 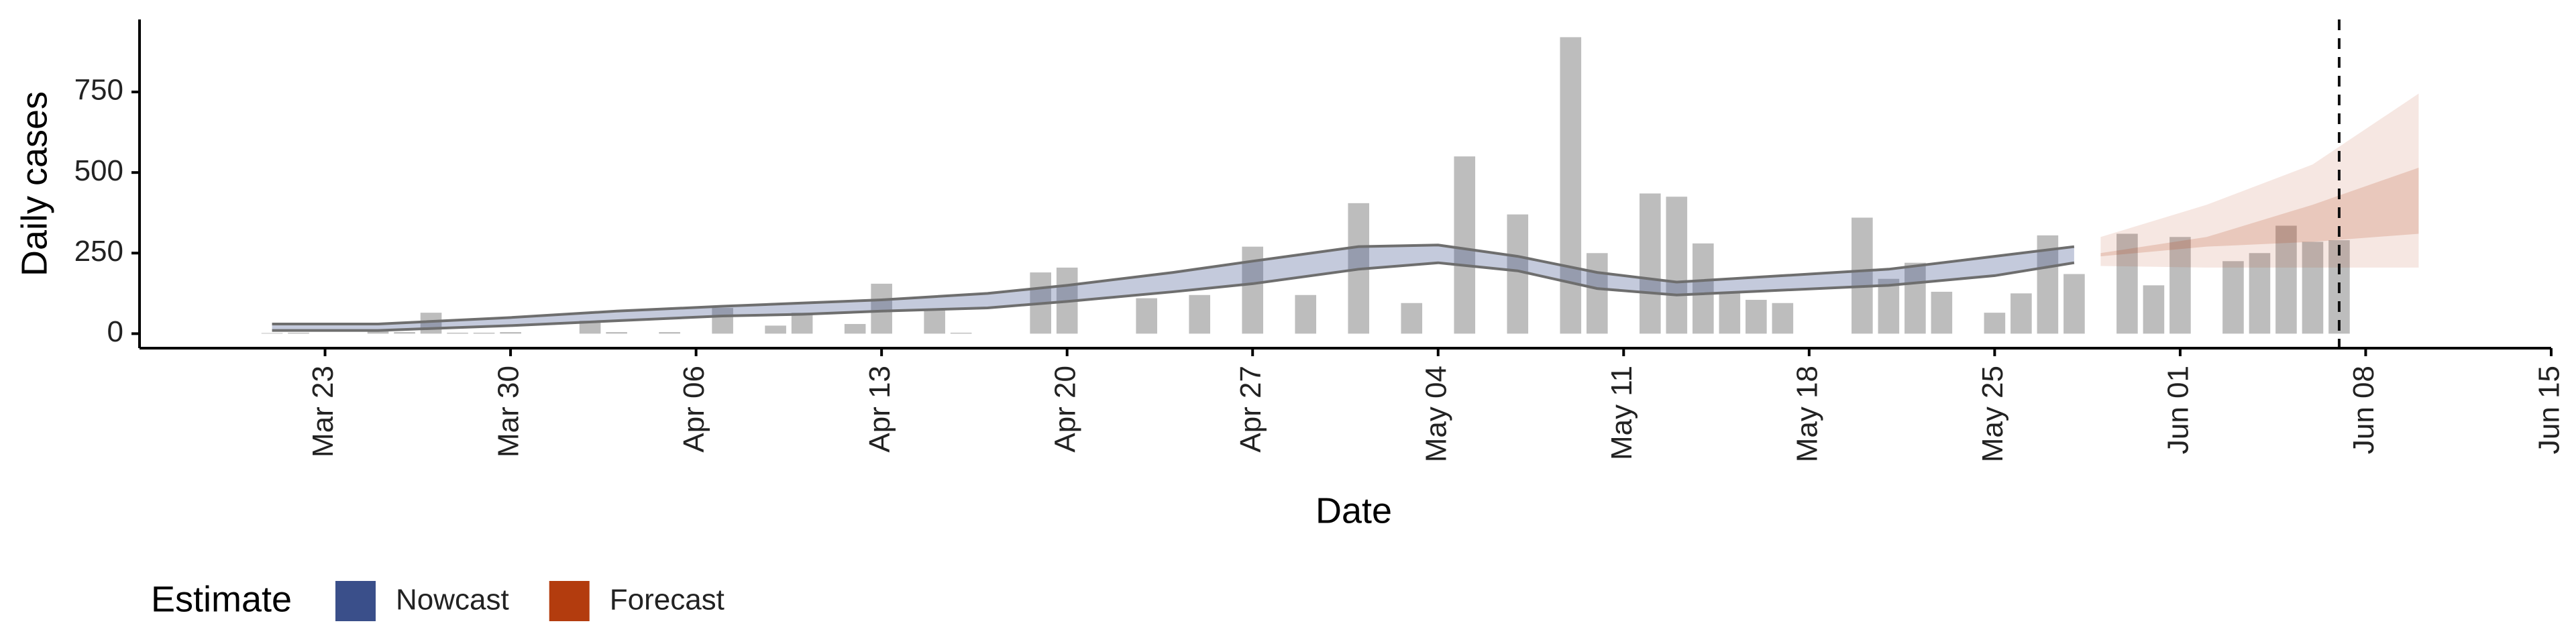 What do you see at coordinates (98, 90) in the screenshot?
I see `y-tick-label: 750` at bounding box center [98, 90].